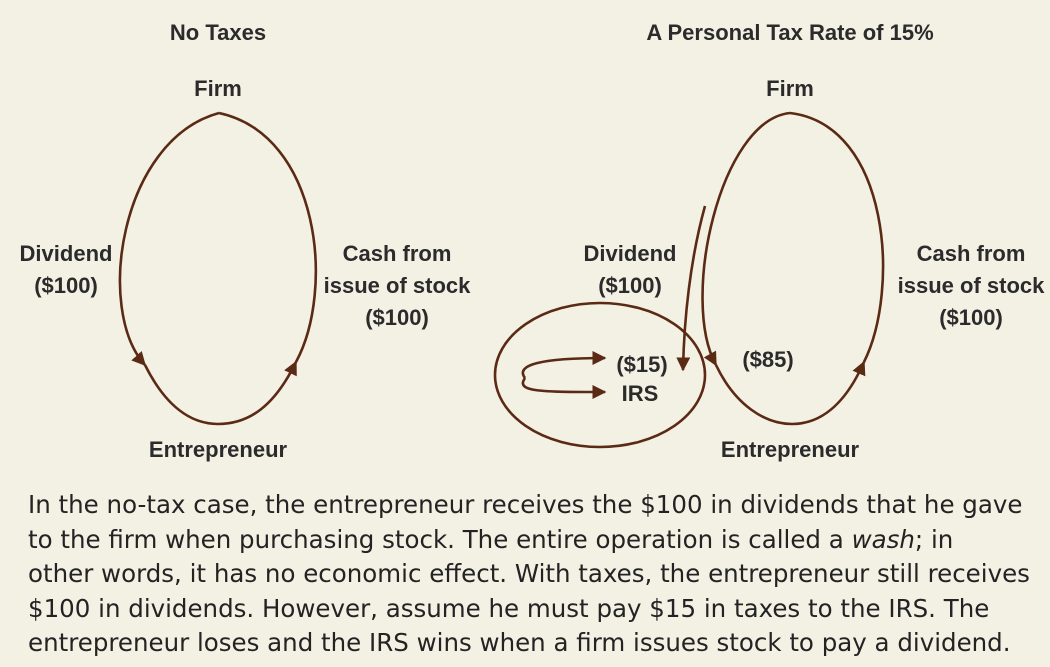 This screenshot has width=1050, height=667. I want to click on left-dividend-arrow, so click(169, 239).